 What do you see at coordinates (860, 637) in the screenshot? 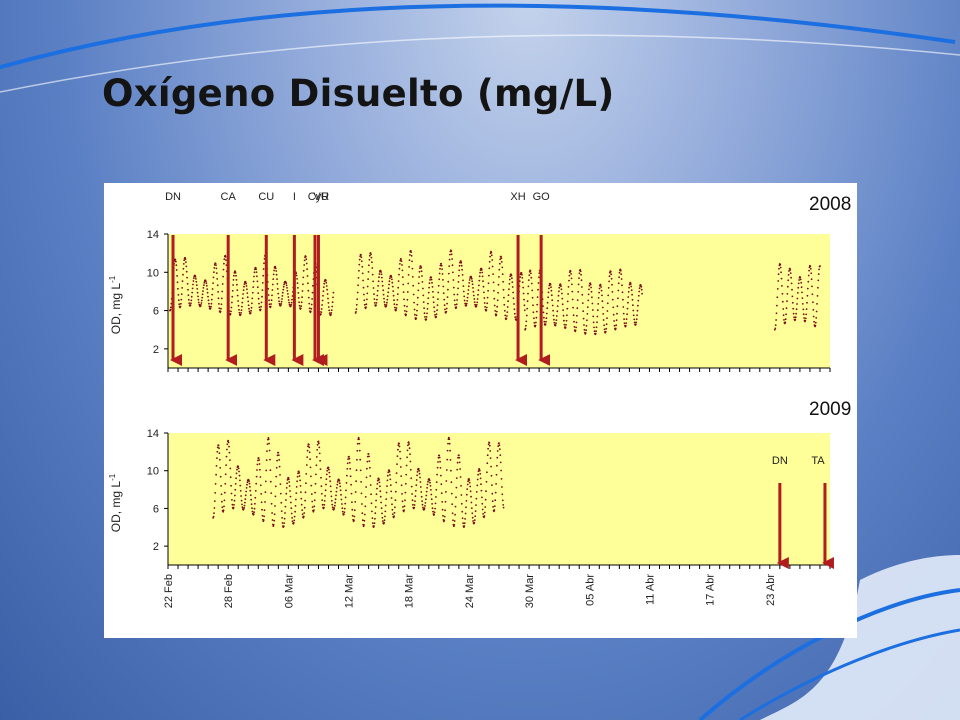
I see `bottom-swoosh` at bounding box center [860, 637].